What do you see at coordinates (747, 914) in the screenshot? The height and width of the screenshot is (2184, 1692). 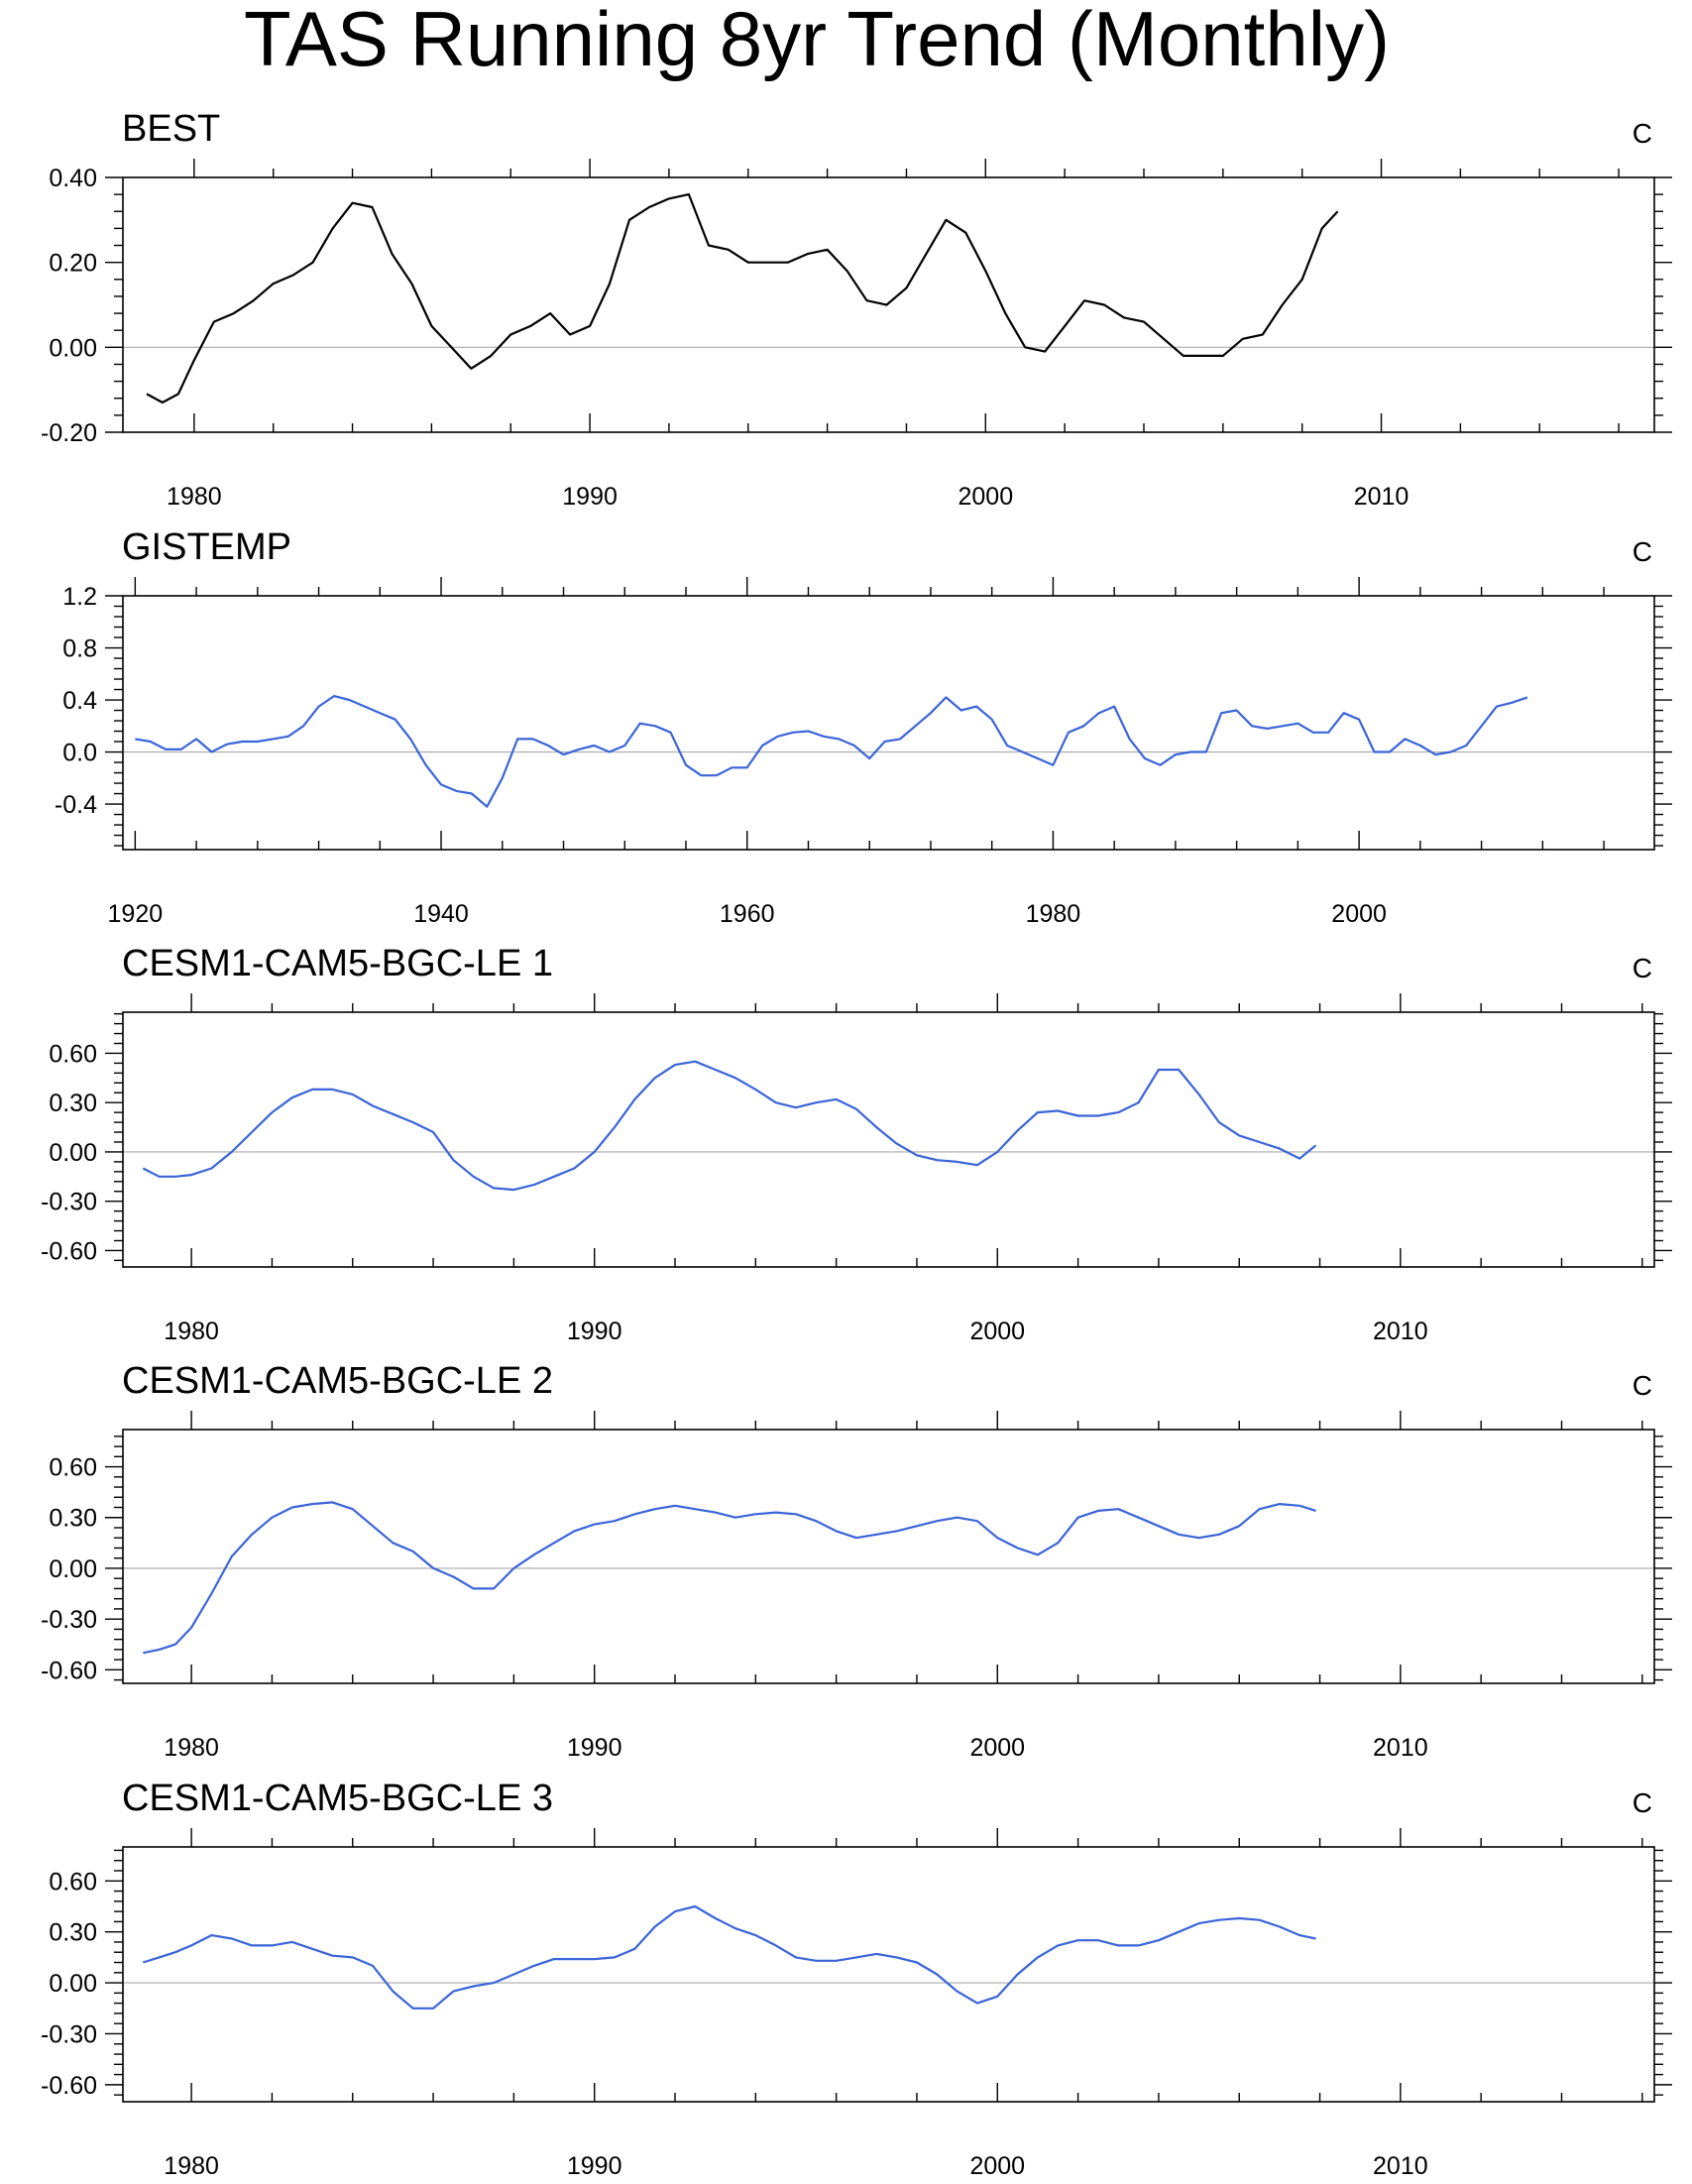 I see `x-tick-label: 1960` at bounding box center [747, 914].